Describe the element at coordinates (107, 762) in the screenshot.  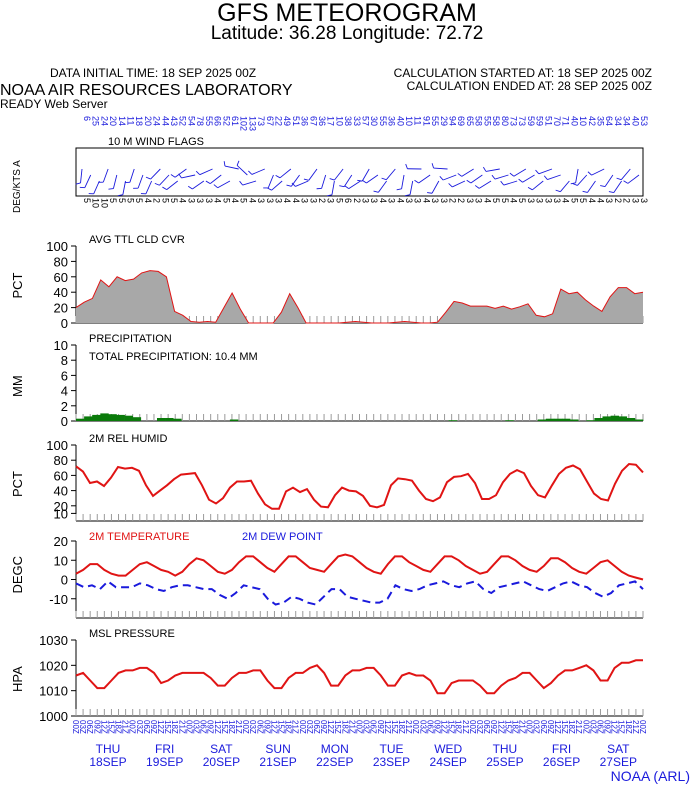
I see `x-date-label: 18SEP` at that location.